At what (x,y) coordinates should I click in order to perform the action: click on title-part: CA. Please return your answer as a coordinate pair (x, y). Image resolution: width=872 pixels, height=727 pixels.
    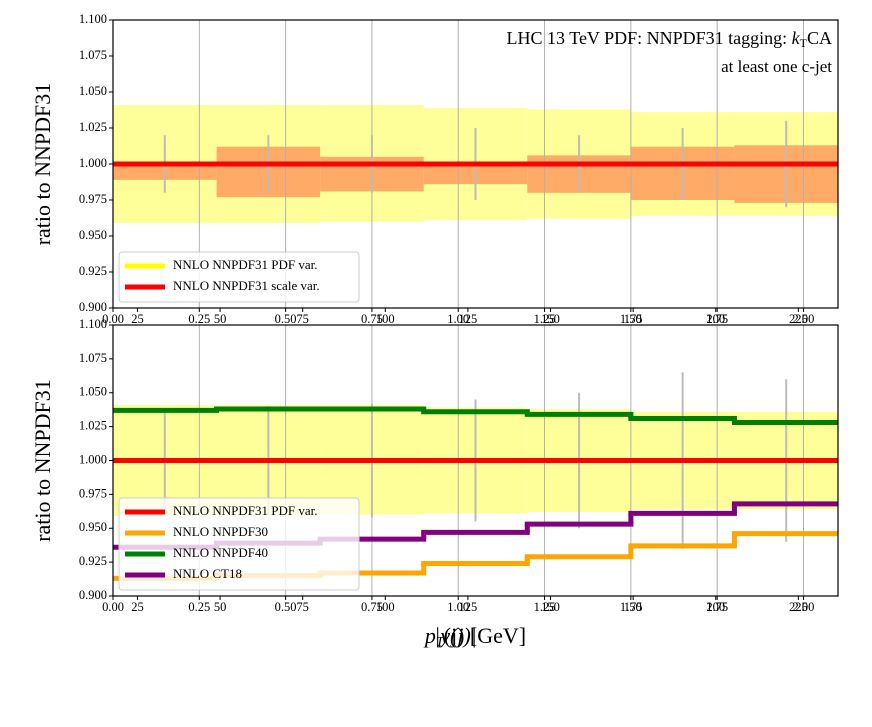
    Looking at the image, I should click on (819, 38).